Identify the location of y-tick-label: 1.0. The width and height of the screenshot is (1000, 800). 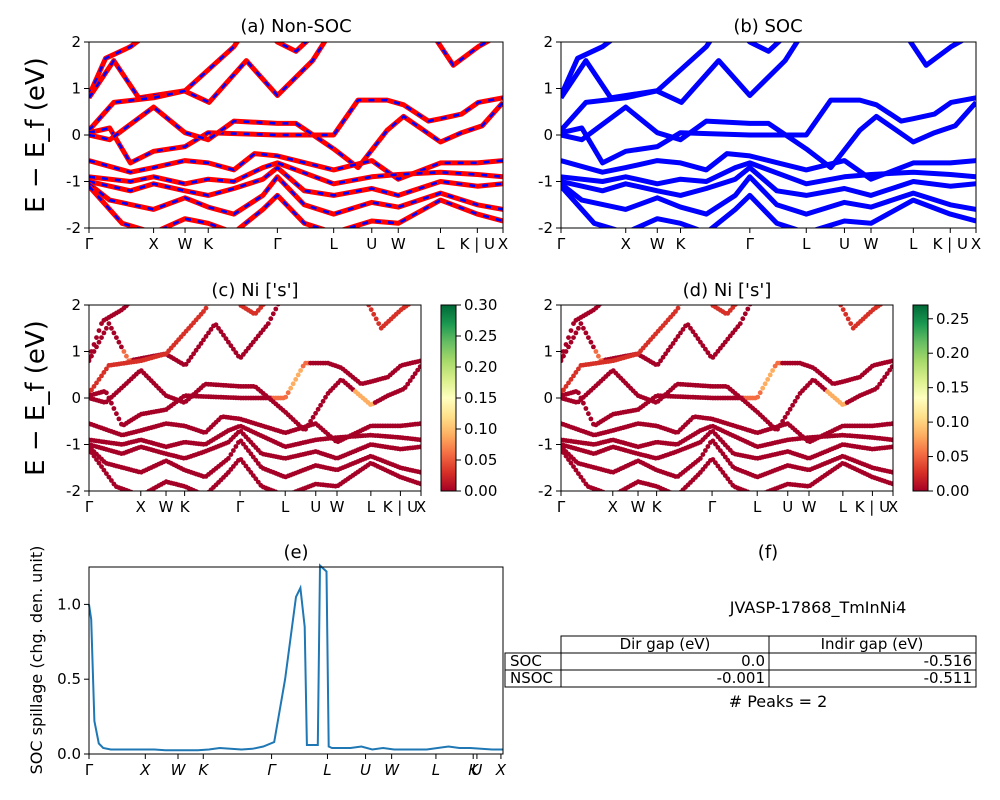
(69, 604).